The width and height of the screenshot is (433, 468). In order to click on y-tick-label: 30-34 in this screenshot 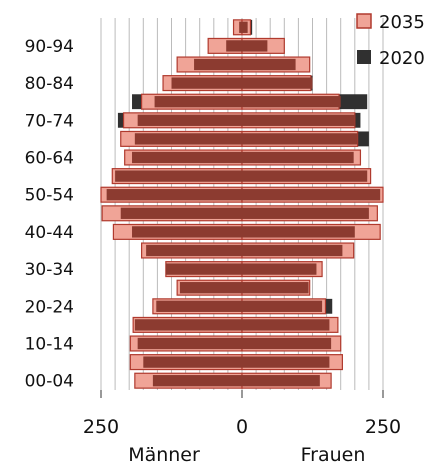, I will do `click(49, 270)`.